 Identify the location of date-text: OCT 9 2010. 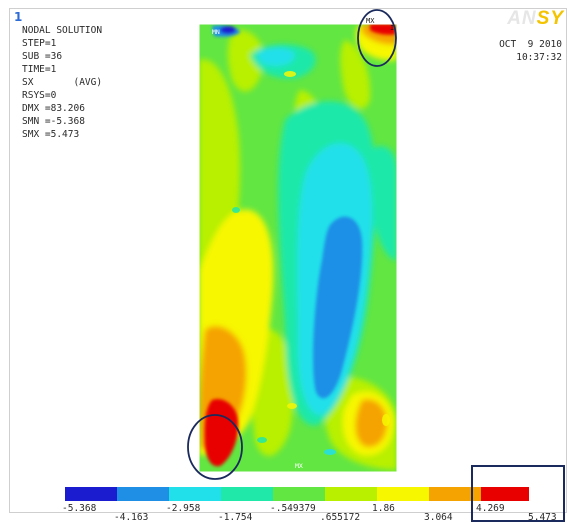
(530, 44).